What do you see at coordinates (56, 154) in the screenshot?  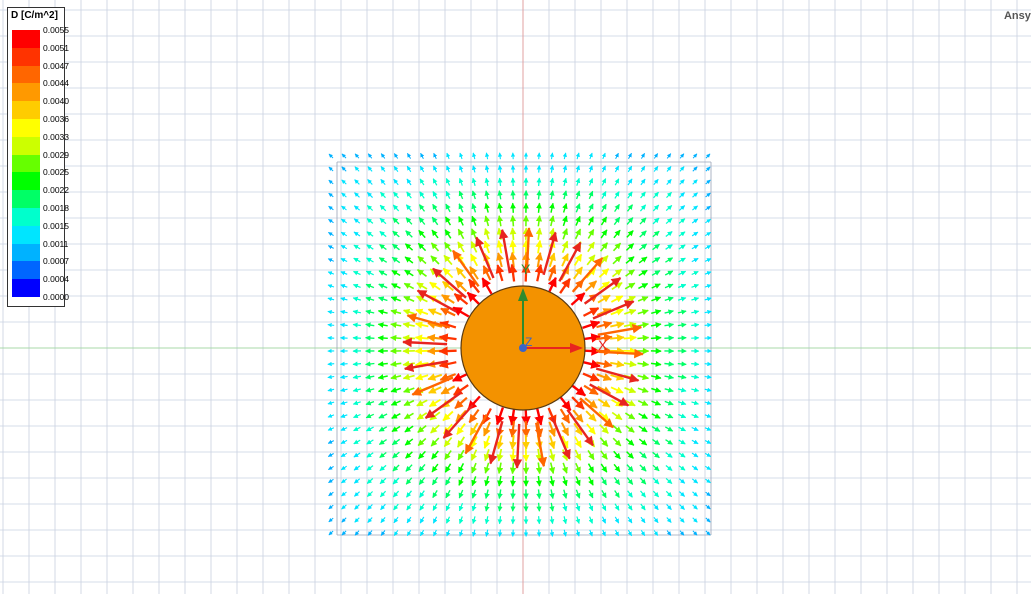 I see `legend-tick-label: 0.0029` at bounding box center [56, 154].